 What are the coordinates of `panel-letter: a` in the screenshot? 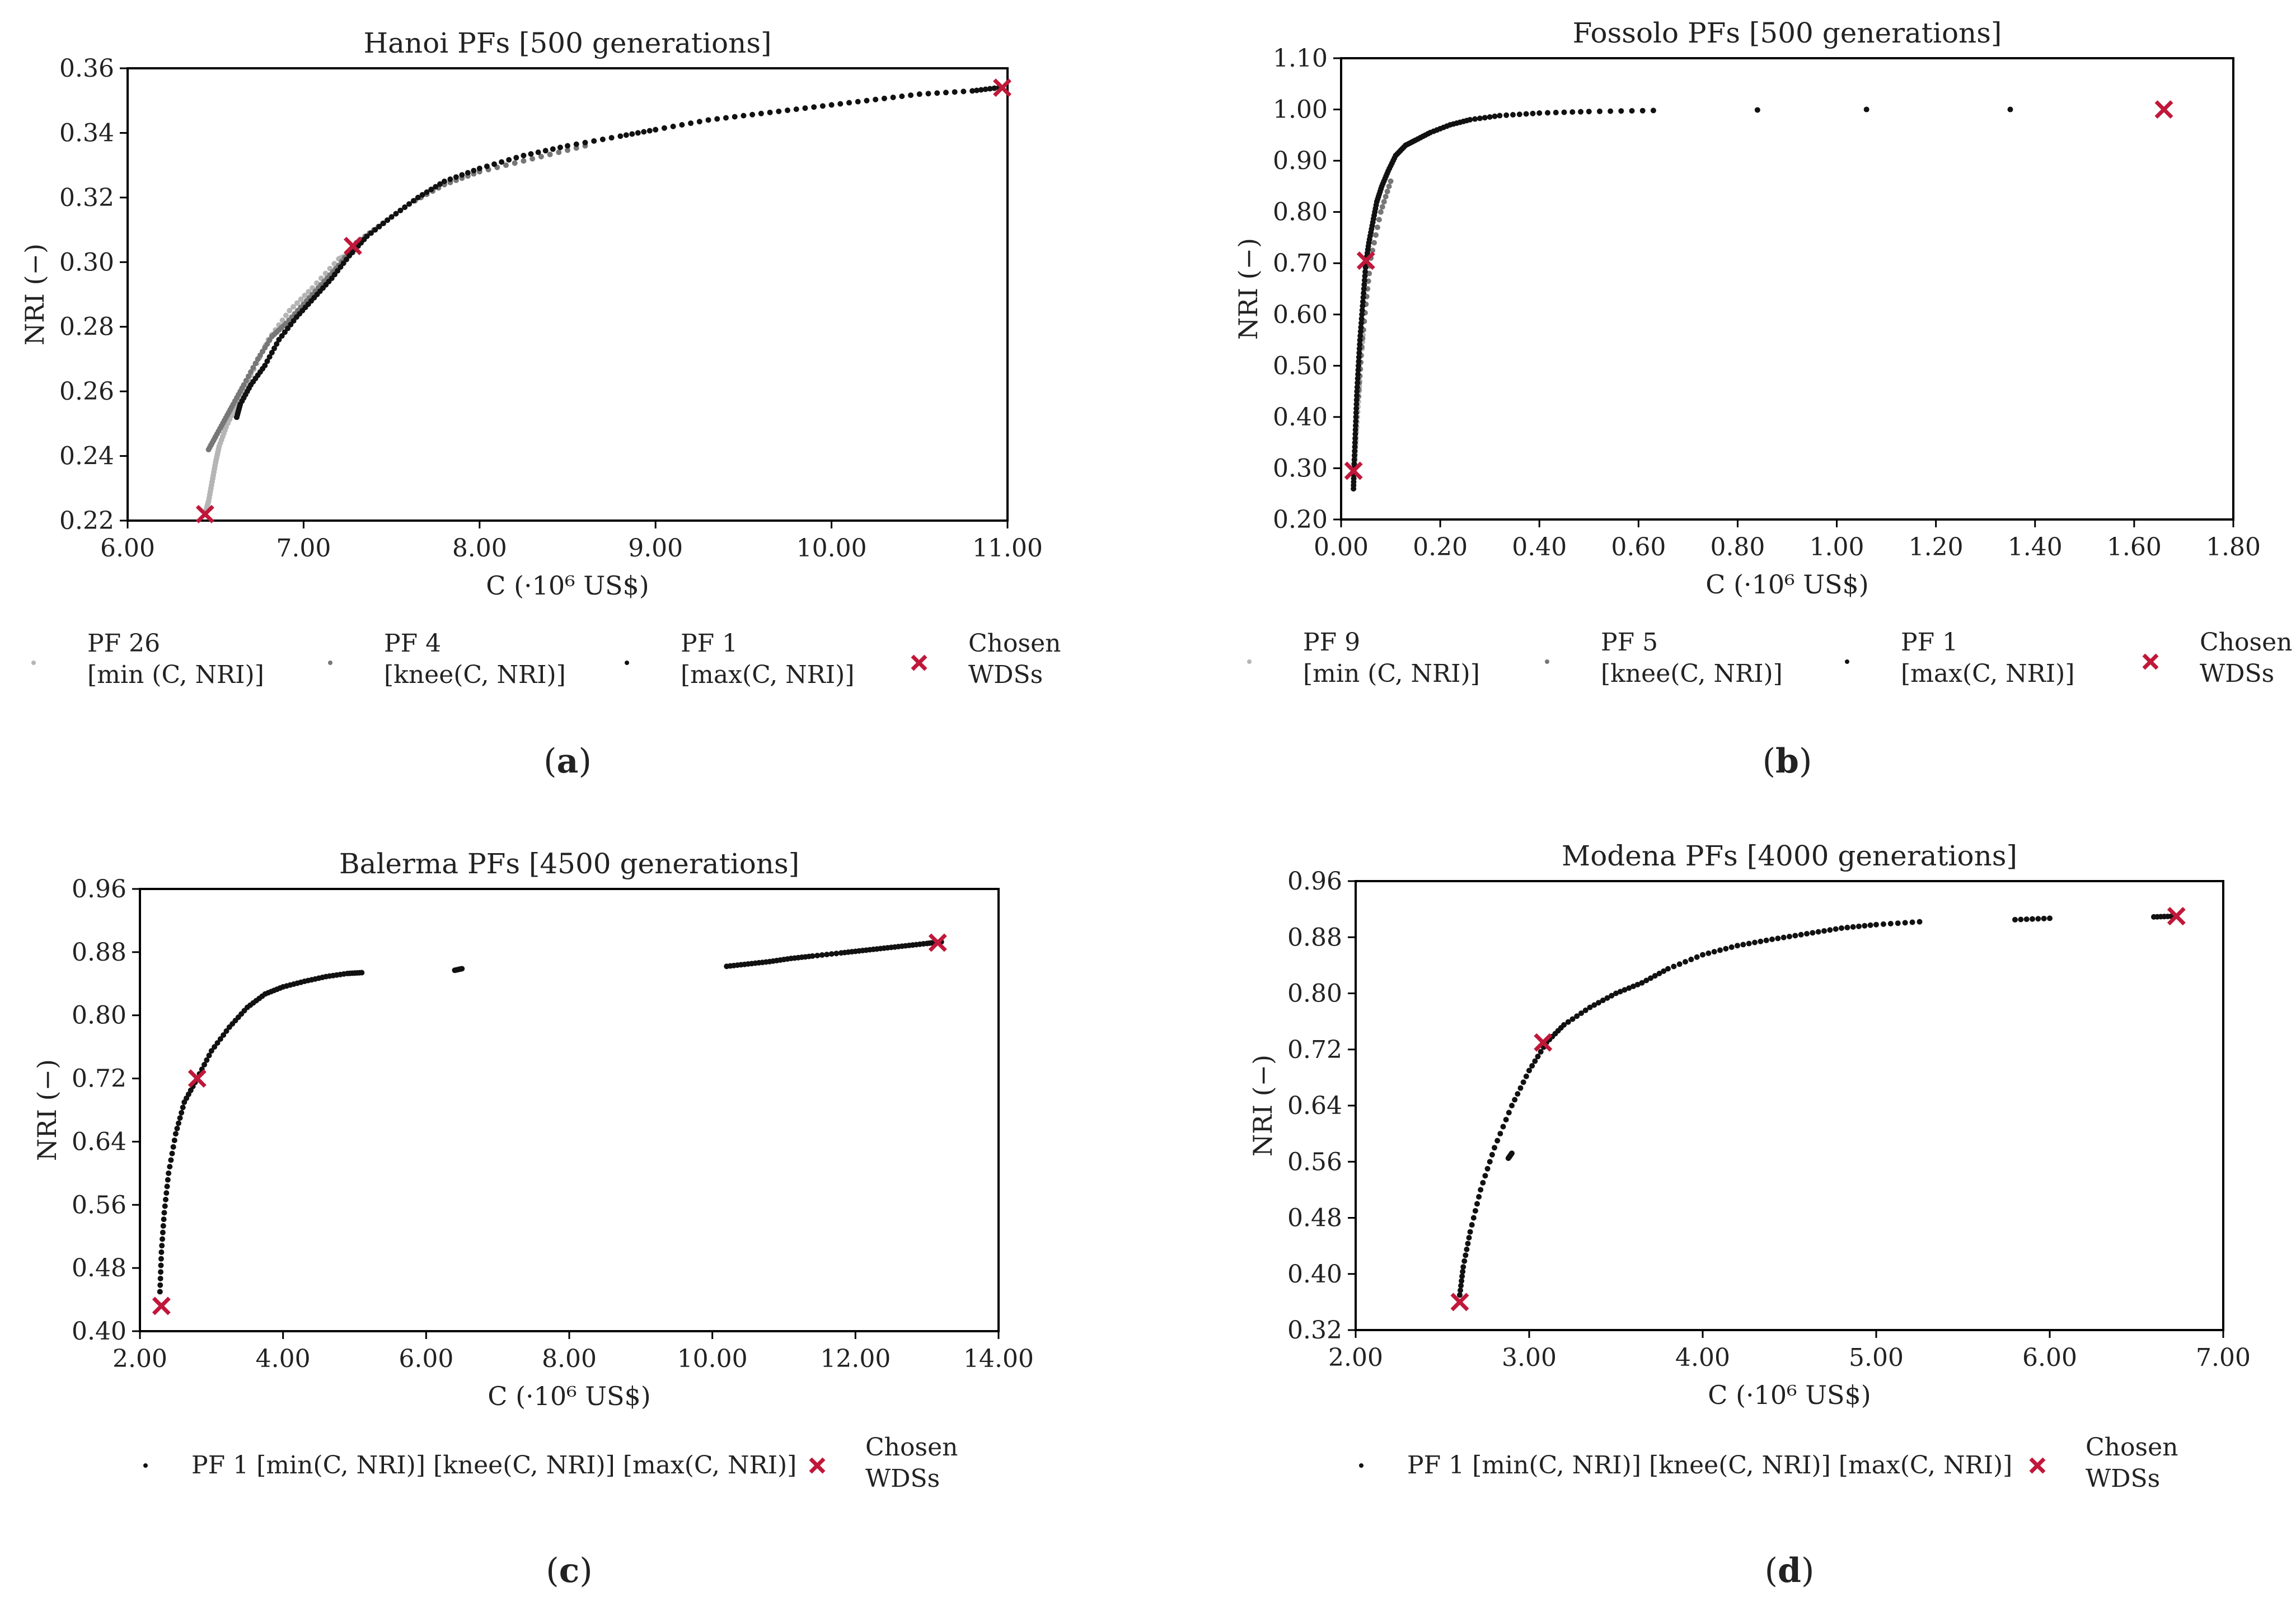 It's located at (568, 762).